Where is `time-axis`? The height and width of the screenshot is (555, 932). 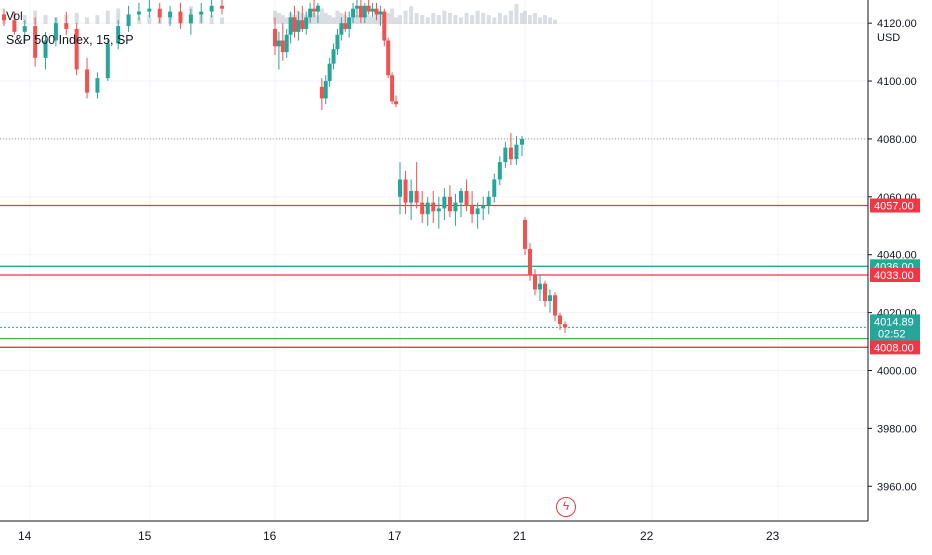
time-axis is located at coordinates (466, 535).